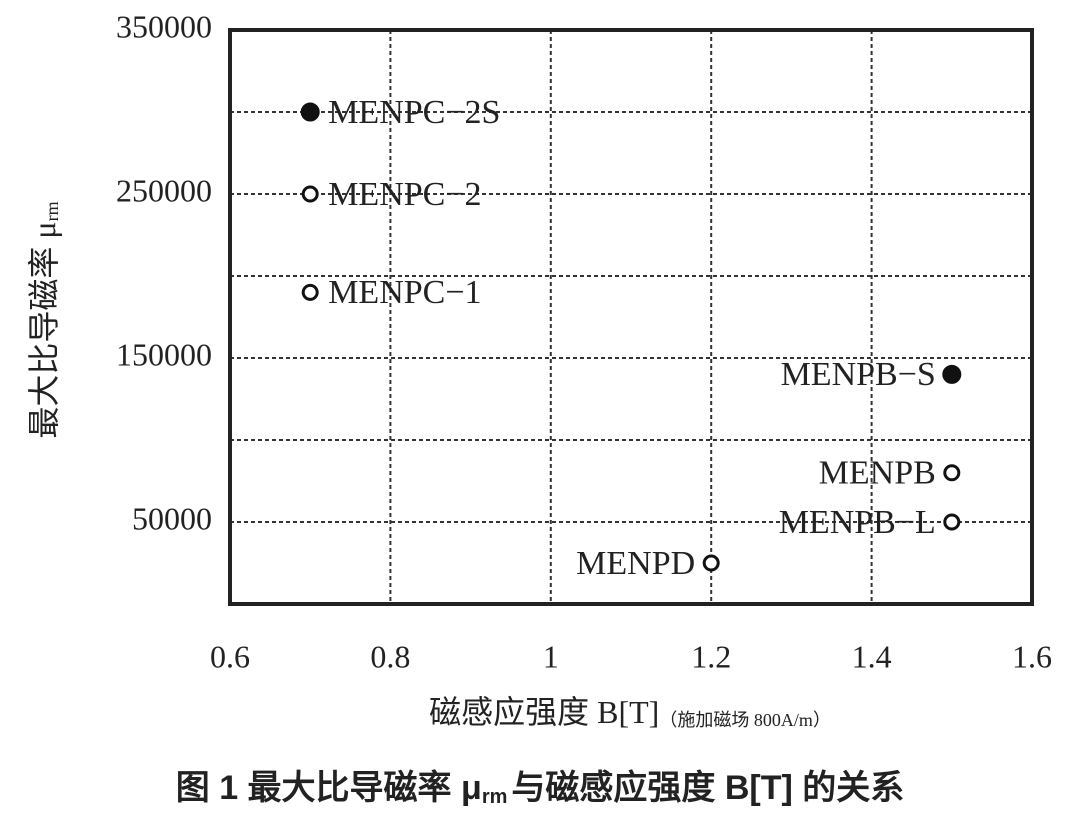 The height and width of the screenshot is (826, 1080). What do you see at coordinates (872, 656) in the screenshot?
I see `x-tick-label: 1.4` at bounding box center [872, 656].